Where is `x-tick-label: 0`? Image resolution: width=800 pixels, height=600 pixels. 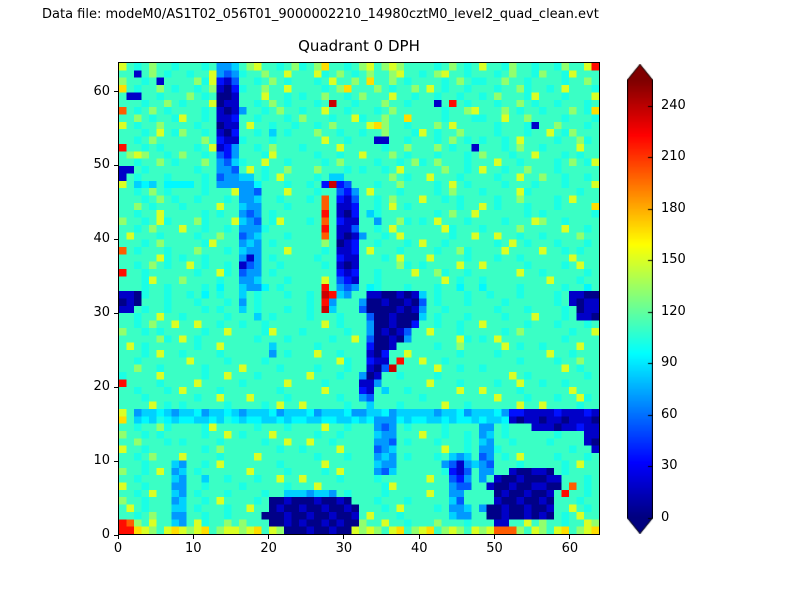 x-tick-label: 0 is located at coordinates (118, 548).